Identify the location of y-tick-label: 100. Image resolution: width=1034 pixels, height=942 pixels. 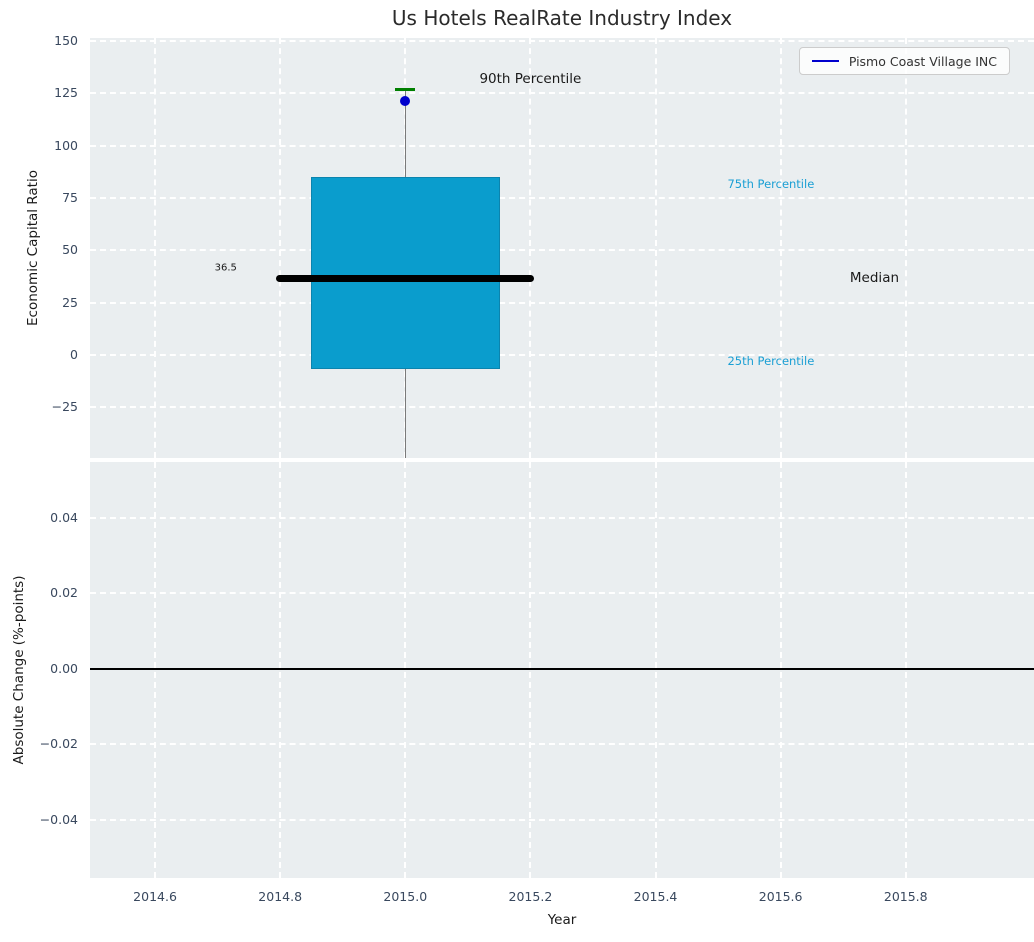
(66, 145).